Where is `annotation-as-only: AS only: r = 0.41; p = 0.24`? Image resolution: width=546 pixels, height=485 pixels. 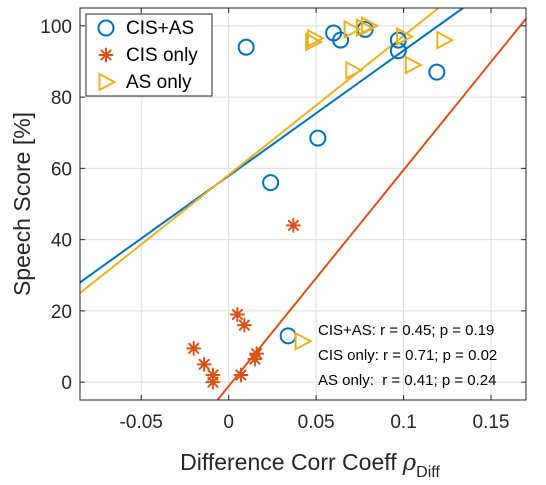 annotation-as-only: AS only: r = 0.41; p = 0.24 is located at coordinates (407, 380).